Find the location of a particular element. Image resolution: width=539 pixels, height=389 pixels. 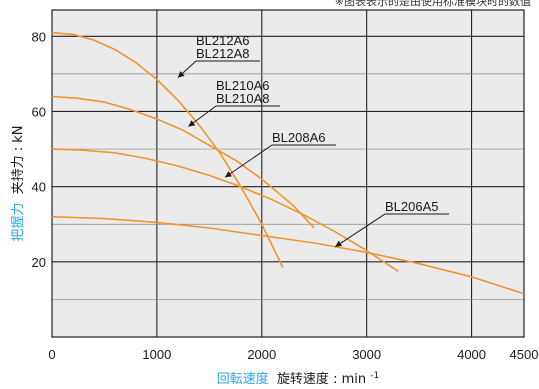

chart-note-text: ※图表表示的是由使用标准模块时的数值 is located at coordinates (432, 4).